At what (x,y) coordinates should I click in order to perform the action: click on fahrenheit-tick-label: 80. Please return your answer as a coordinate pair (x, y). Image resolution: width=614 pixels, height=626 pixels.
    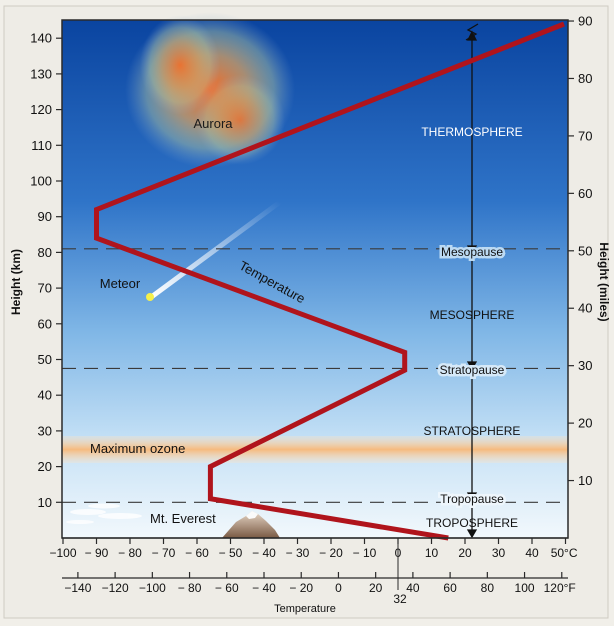
    Looking at the image, I should click on (488, 588).